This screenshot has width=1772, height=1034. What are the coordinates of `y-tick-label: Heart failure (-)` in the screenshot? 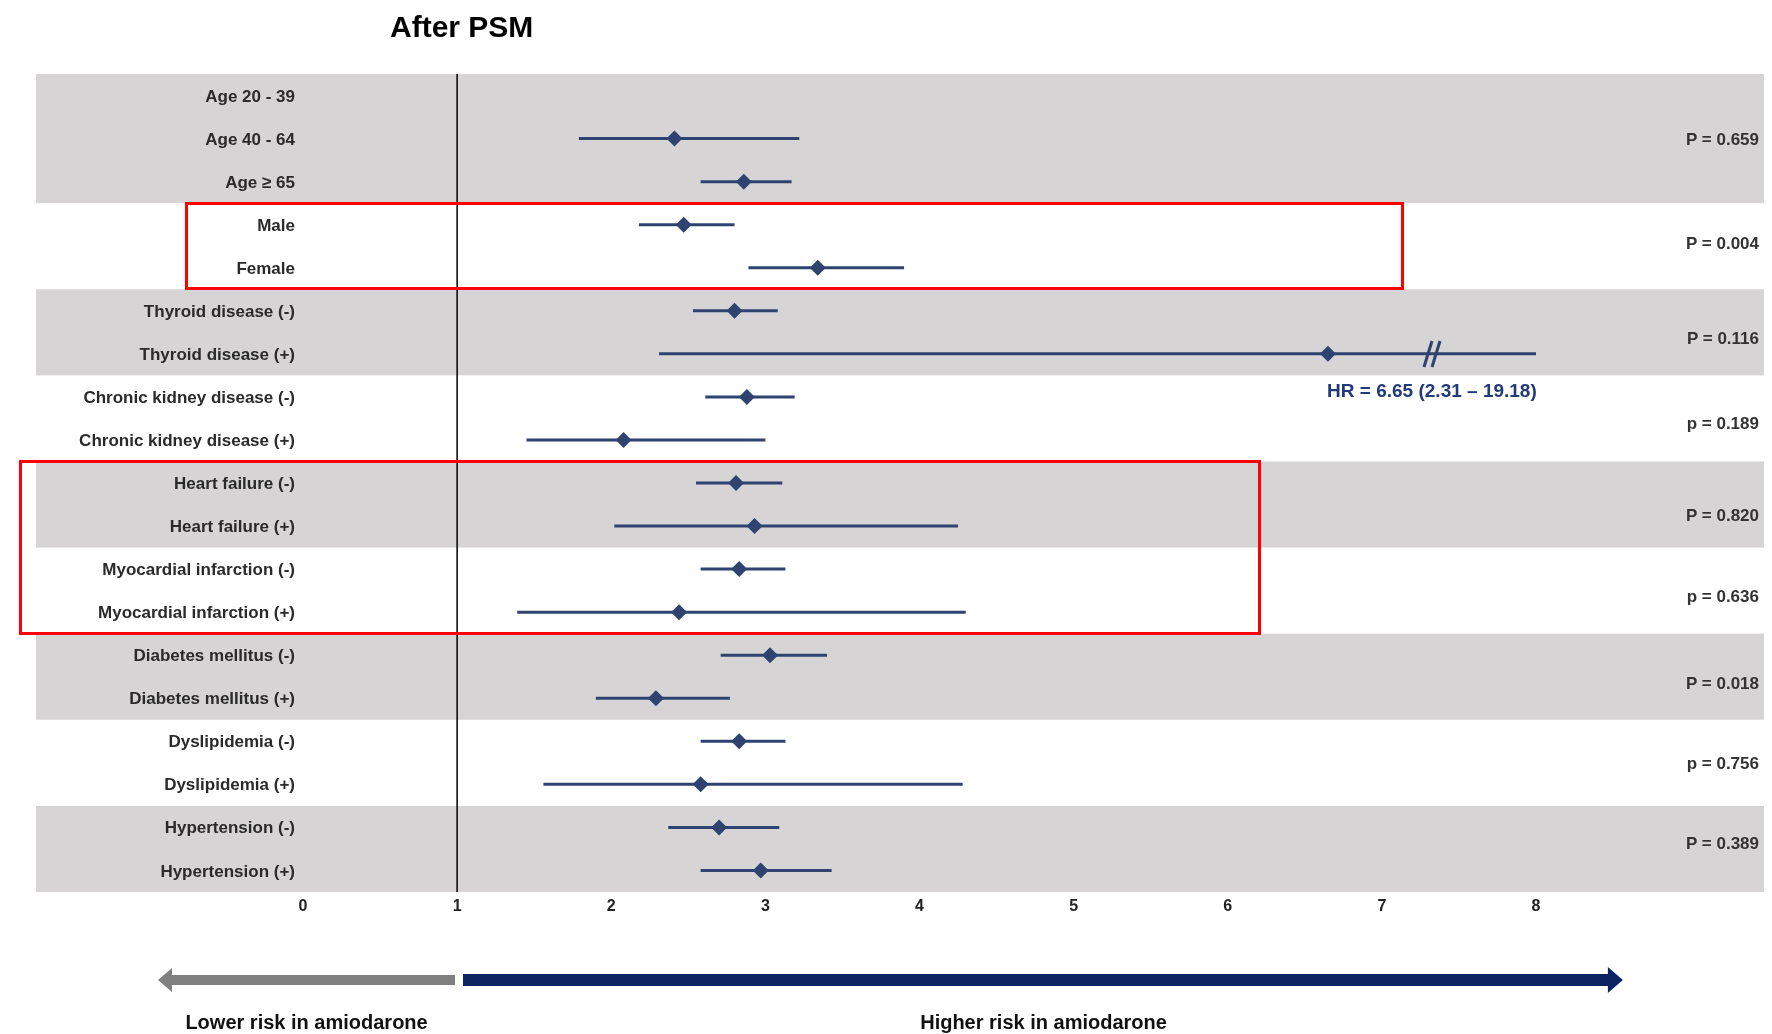 It's located at (234, 484).